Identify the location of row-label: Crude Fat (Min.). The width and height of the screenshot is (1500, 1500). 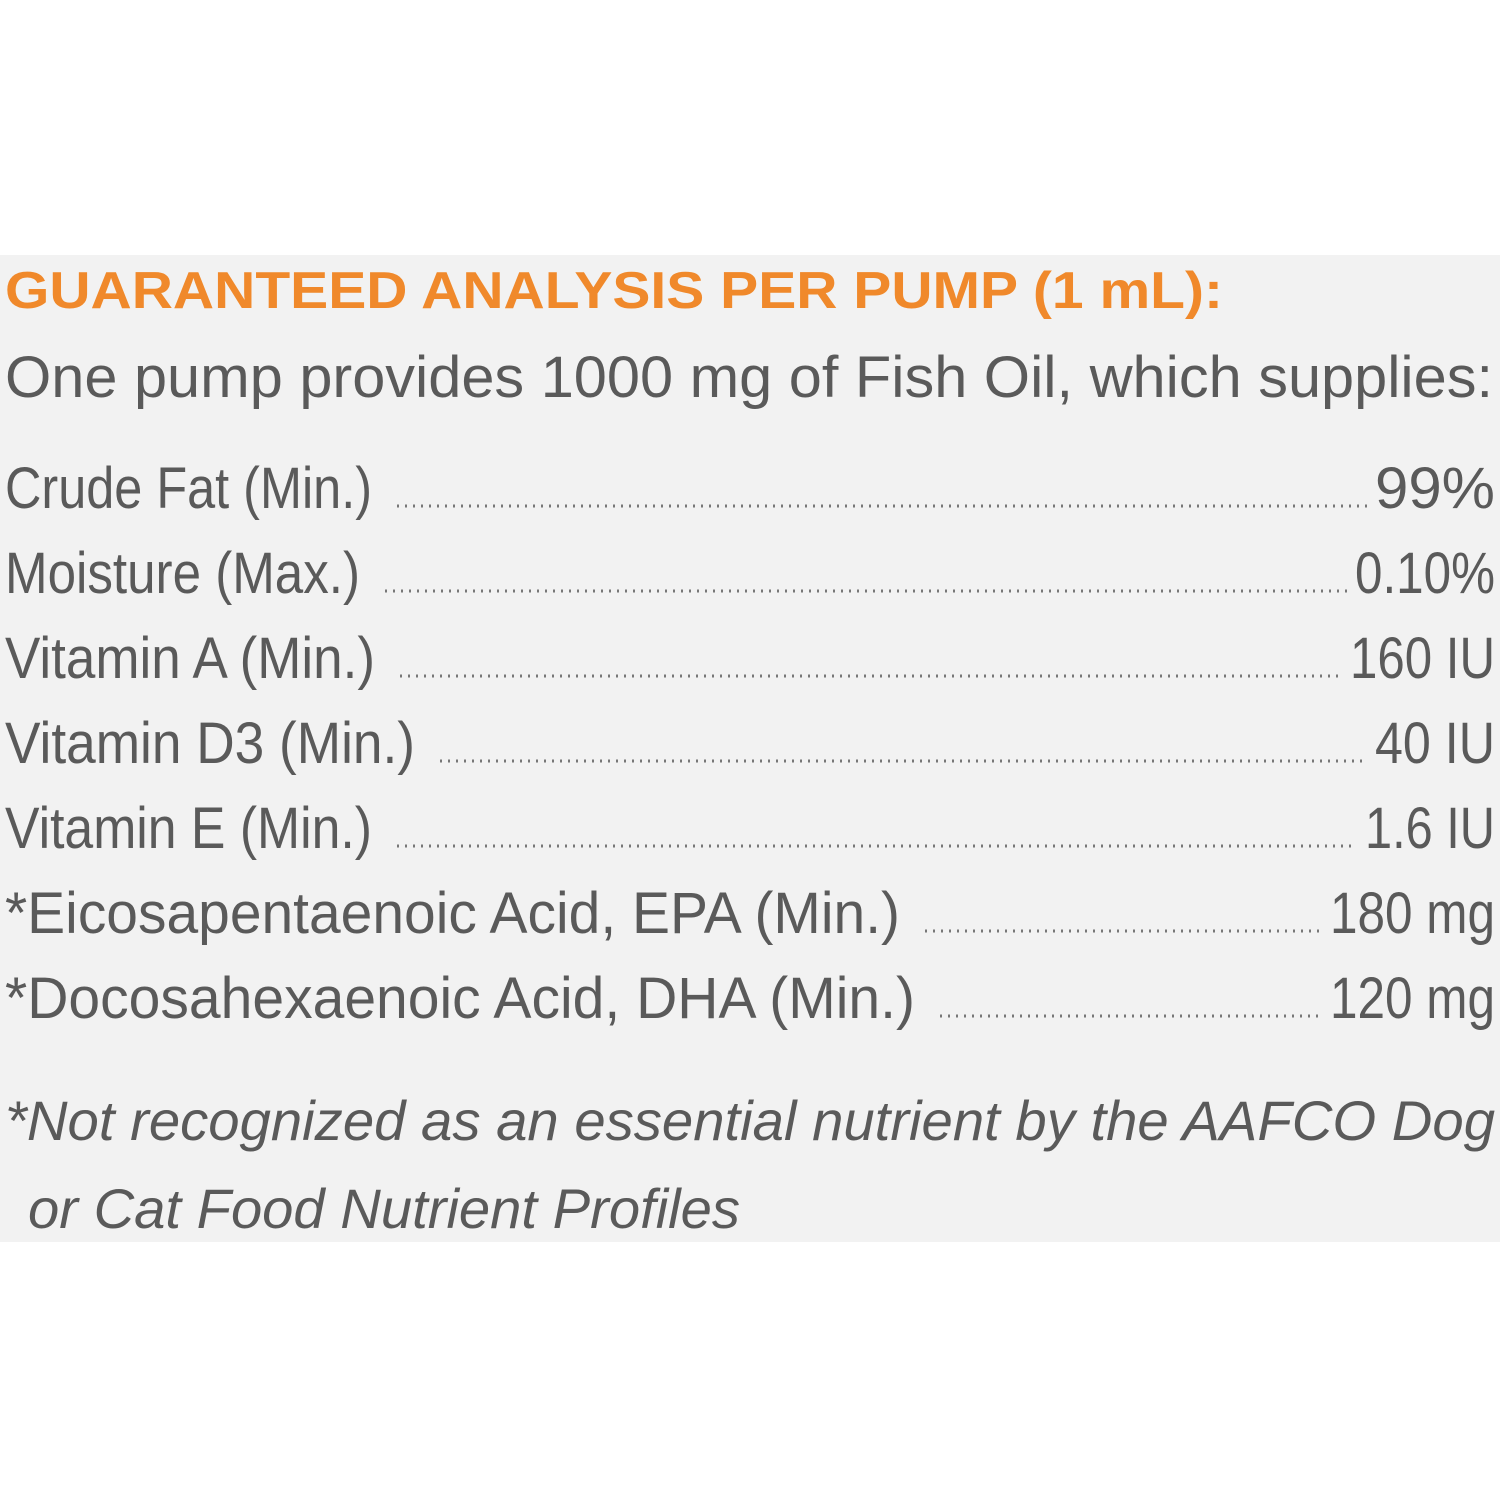
(188, 488).